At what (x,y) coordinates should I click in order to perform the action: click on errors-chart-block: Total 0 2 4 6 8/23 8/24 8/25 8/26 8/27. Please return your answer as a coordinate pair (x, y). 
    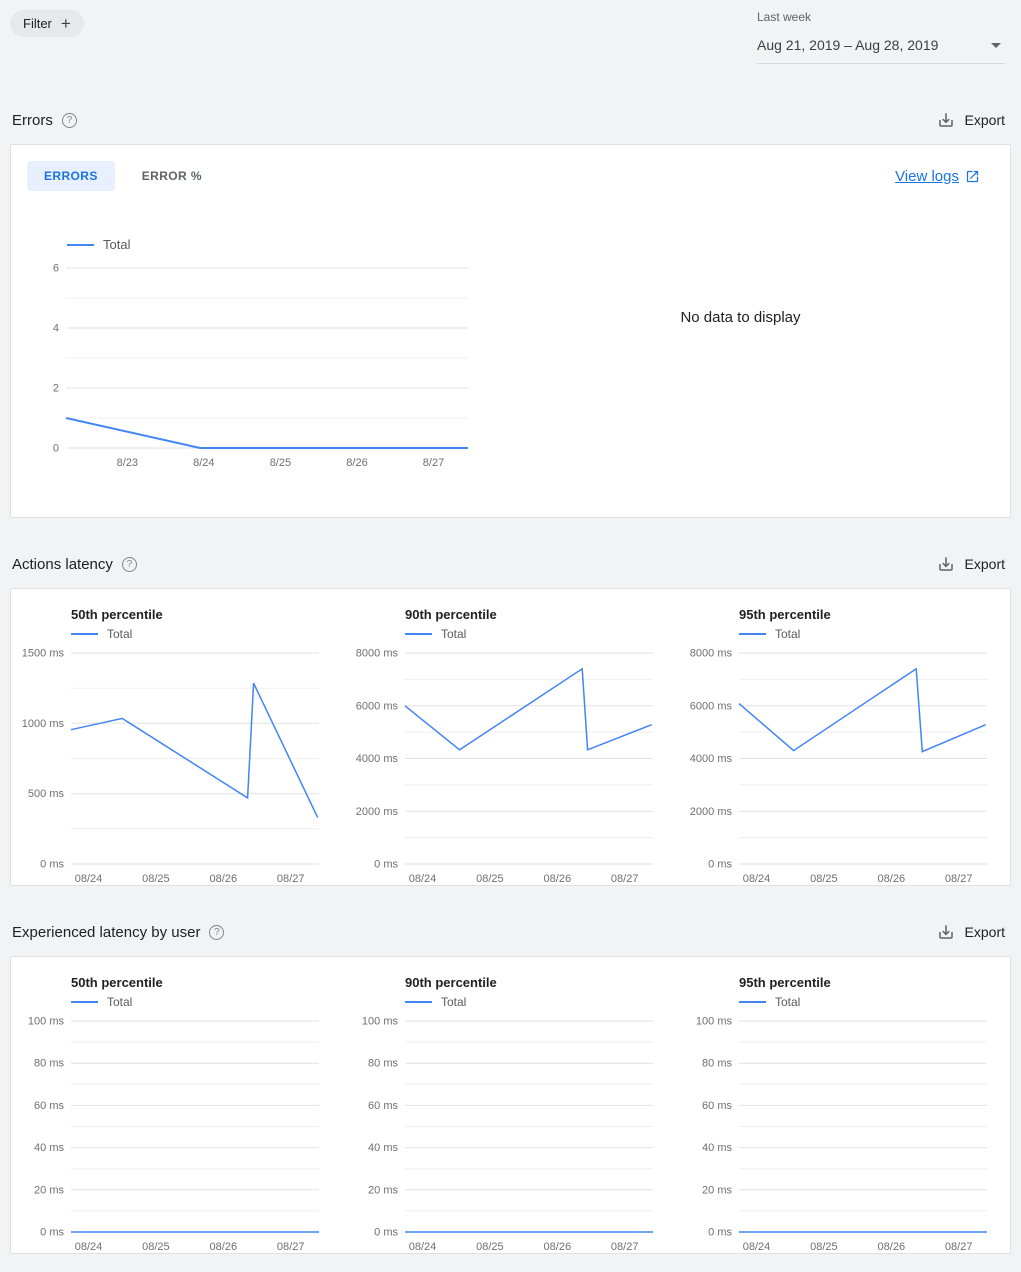
    Looking at the image, I should click on (257, 332).